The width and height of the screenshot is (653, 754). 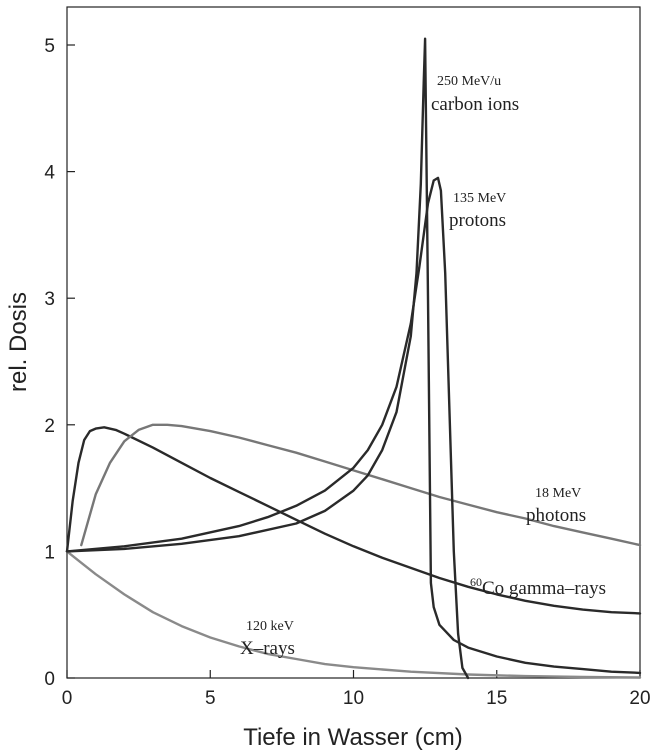 What do you see at coordinates (556, 515) in the screenshot?
I see `photons-label: photons` at bounding box center [556, 515].